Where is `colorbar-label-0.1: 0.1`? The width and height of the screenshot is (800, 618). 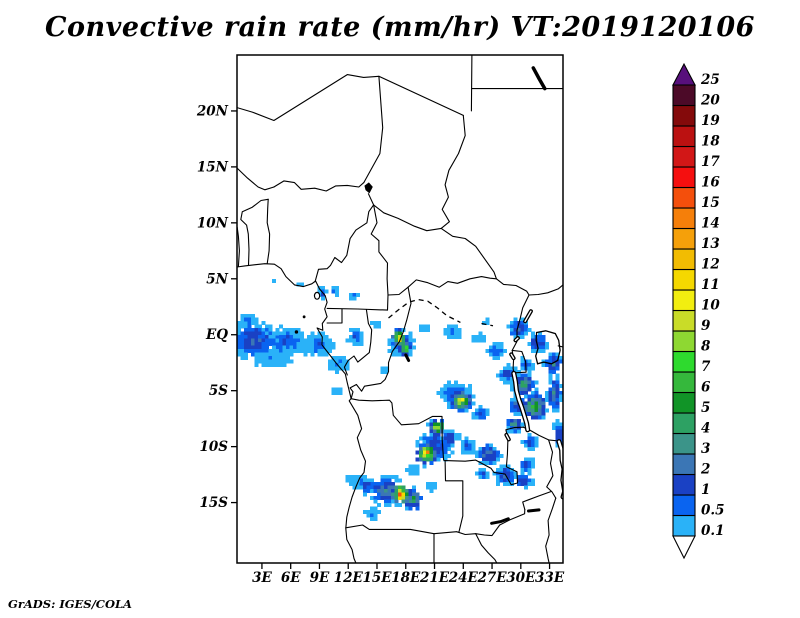
colorbar-label-0.1: 0.1 is located at coordinates (713, 531).